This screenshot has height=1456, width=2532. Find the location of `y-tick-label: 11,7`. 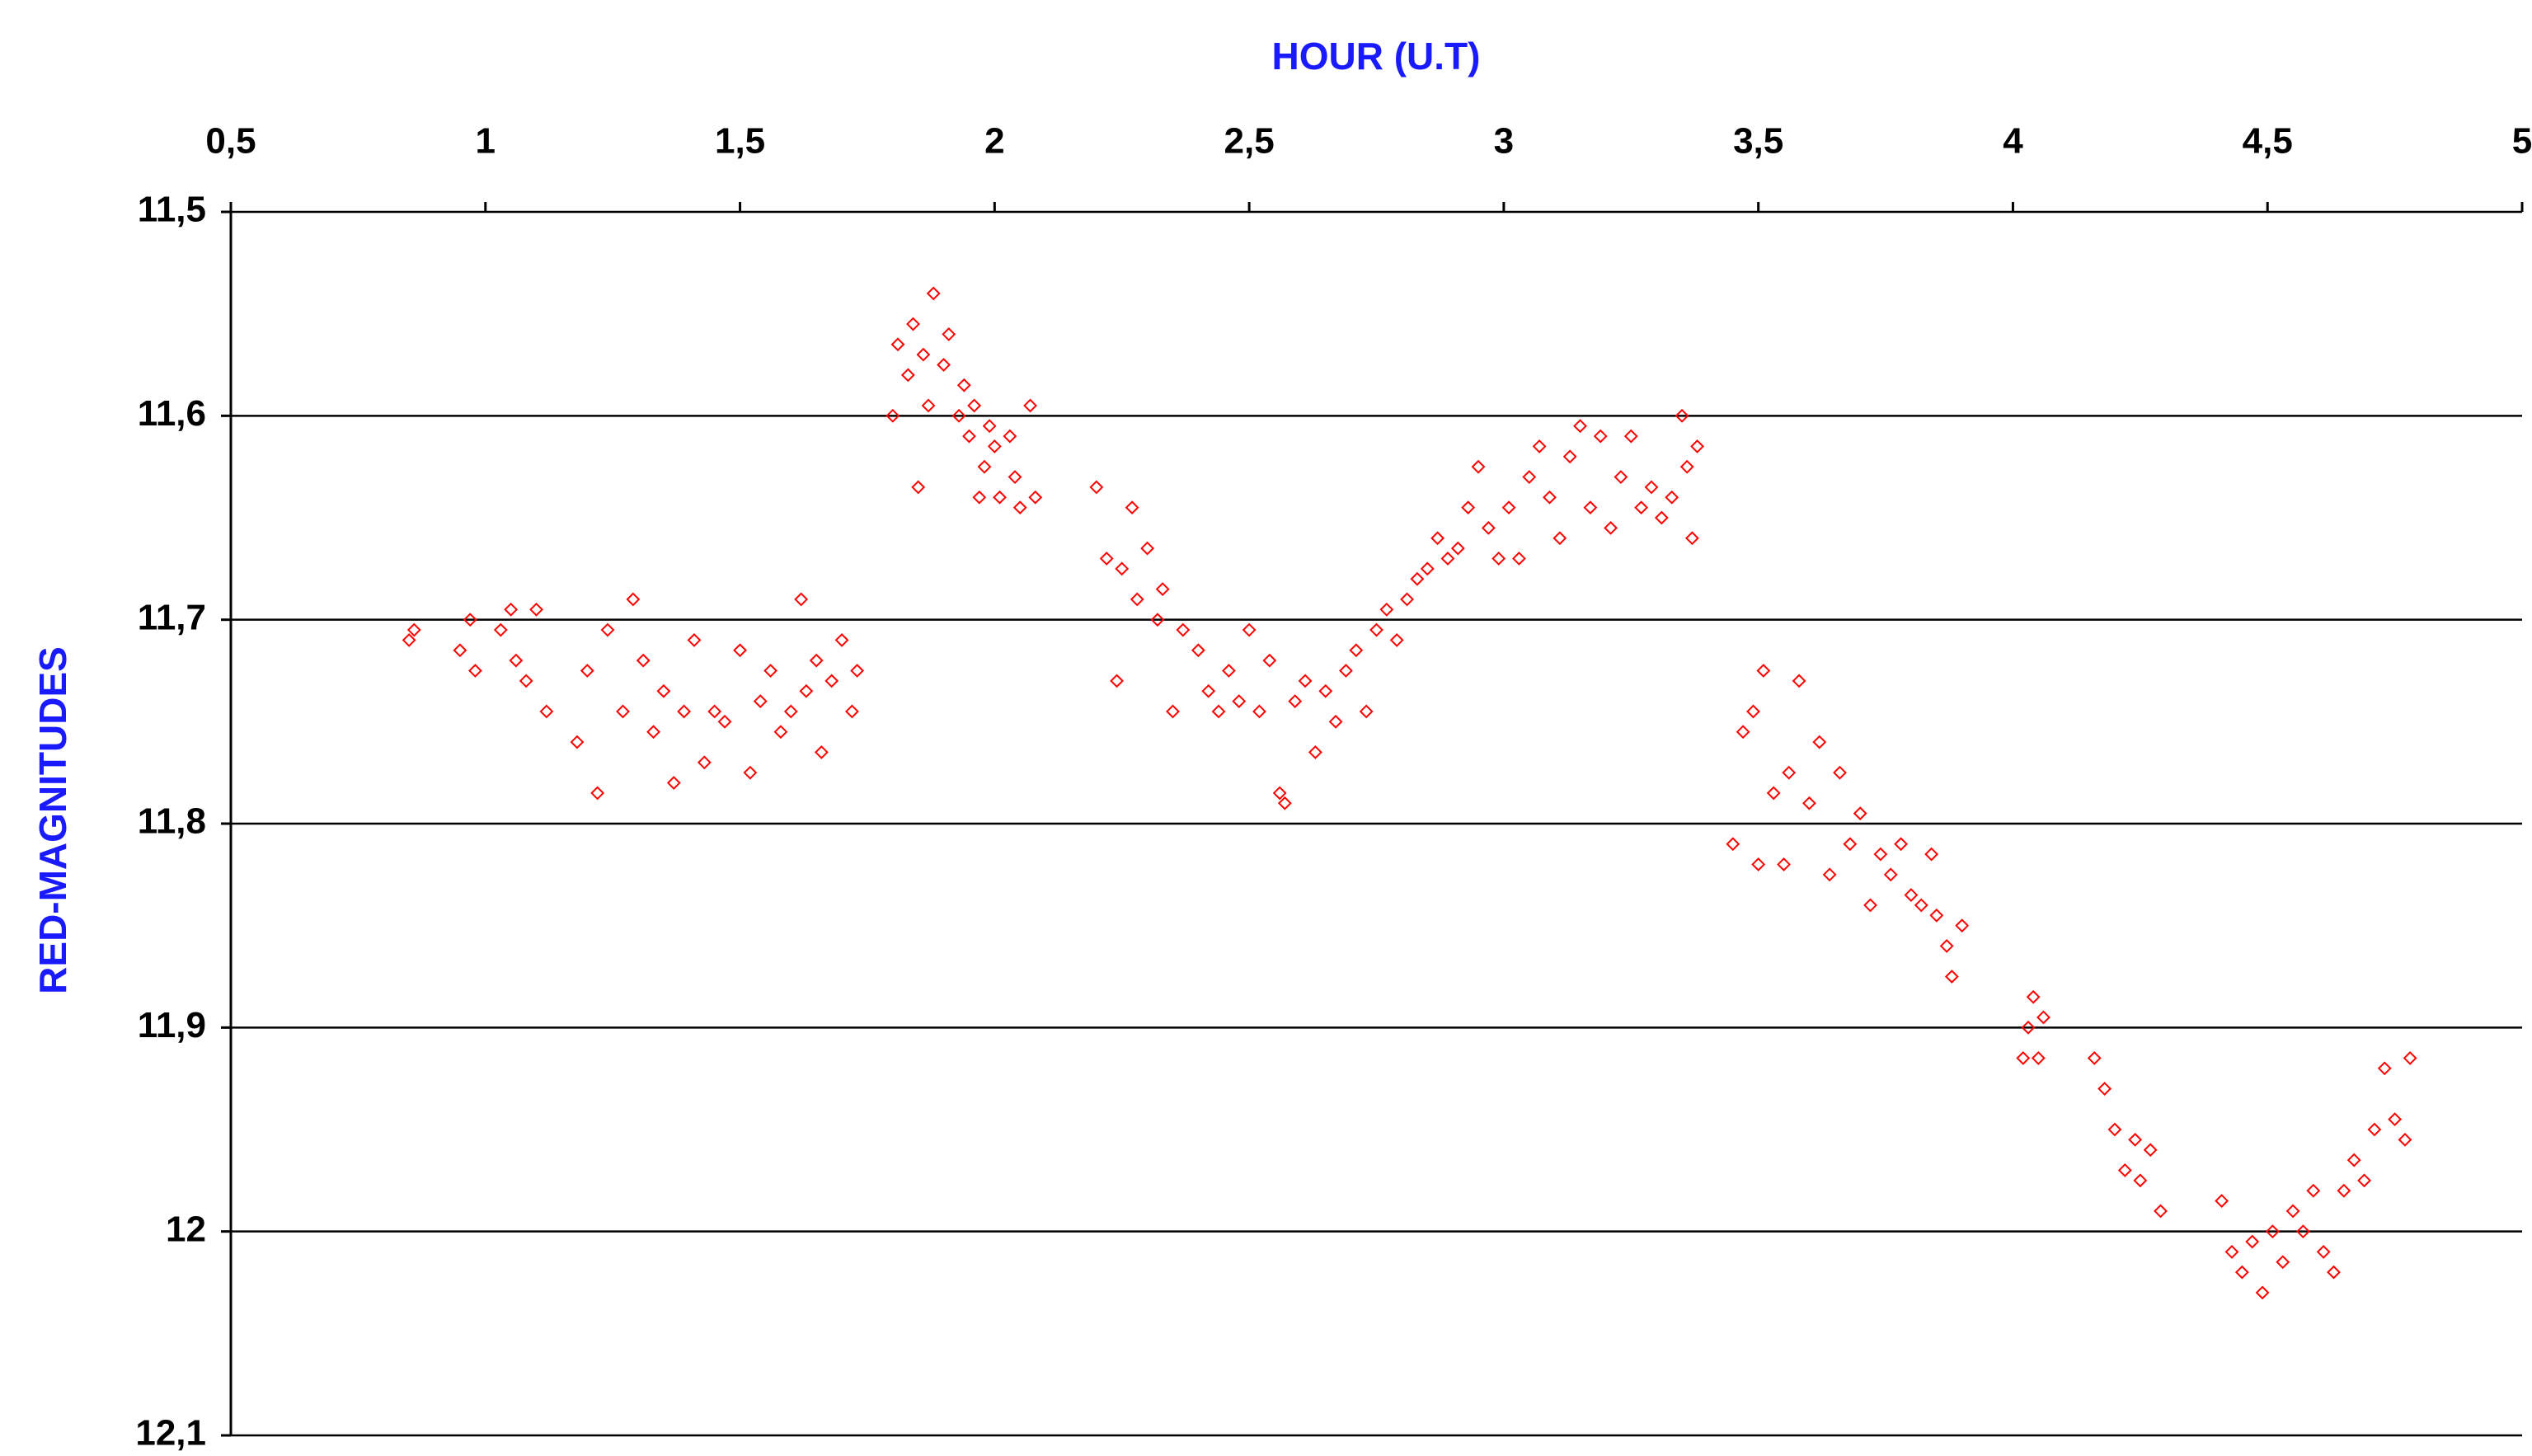

y-tick-label: 11,7 is located at coordinates (172, 617).